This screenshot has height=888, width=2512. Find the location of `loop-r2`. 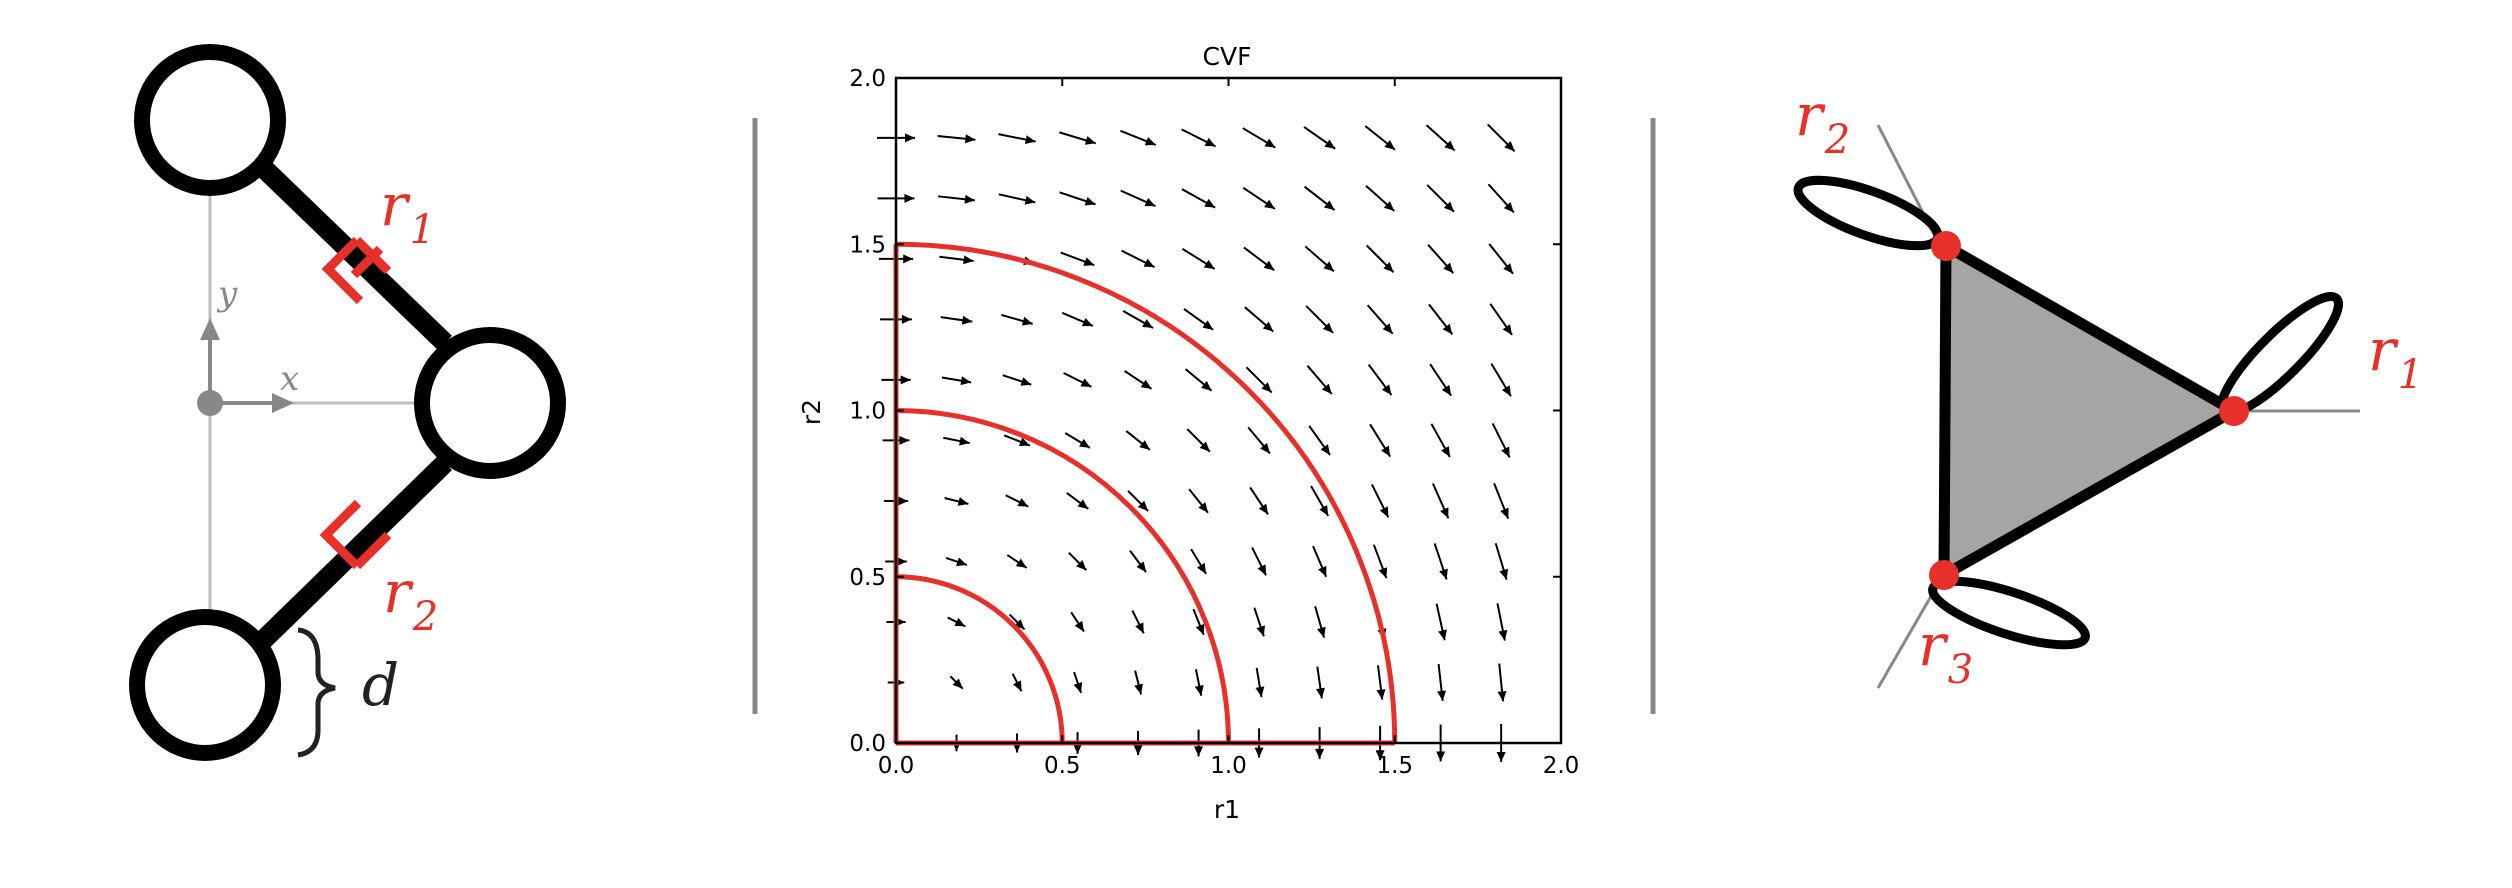

loop-r2 is located at coordinates (1868, 213).